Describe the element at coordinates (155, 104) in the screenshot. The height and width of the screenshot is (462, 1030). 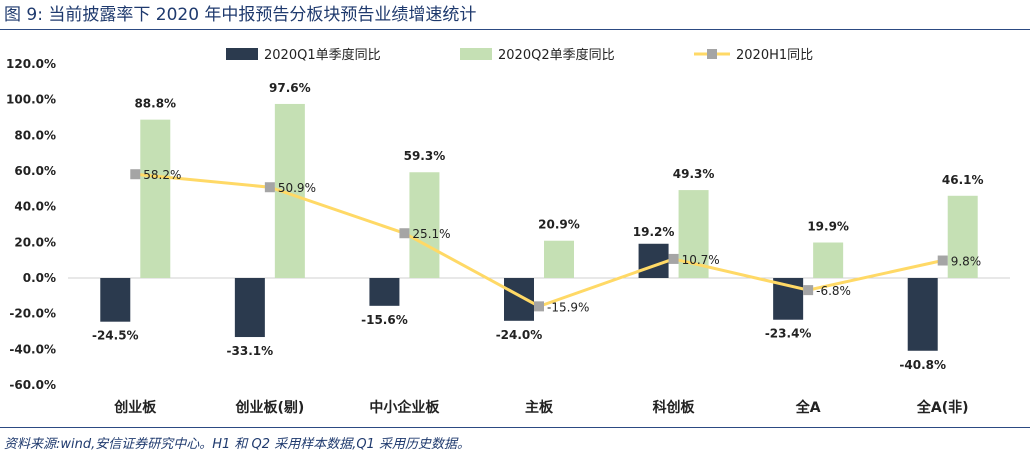
I see `data-label-q2: 88.8%` at that location.